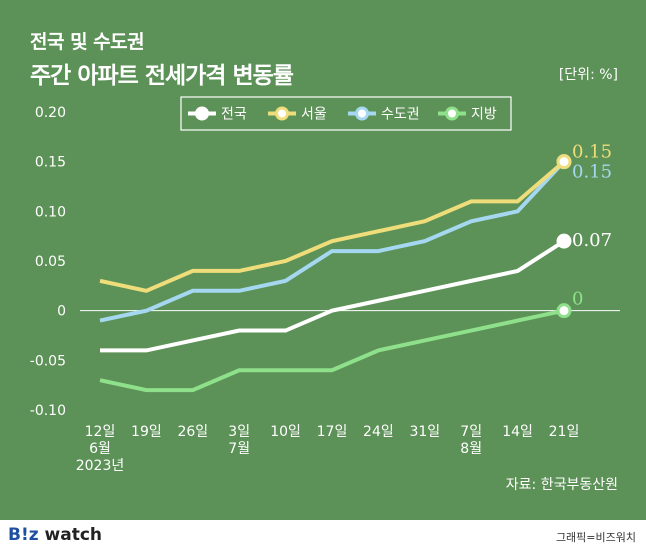 Image resolution: width=646 pixels, height=552 pixels. I want to click on footer-bar: B!z watch 그래픽=비즈워치, so click(323, 536).